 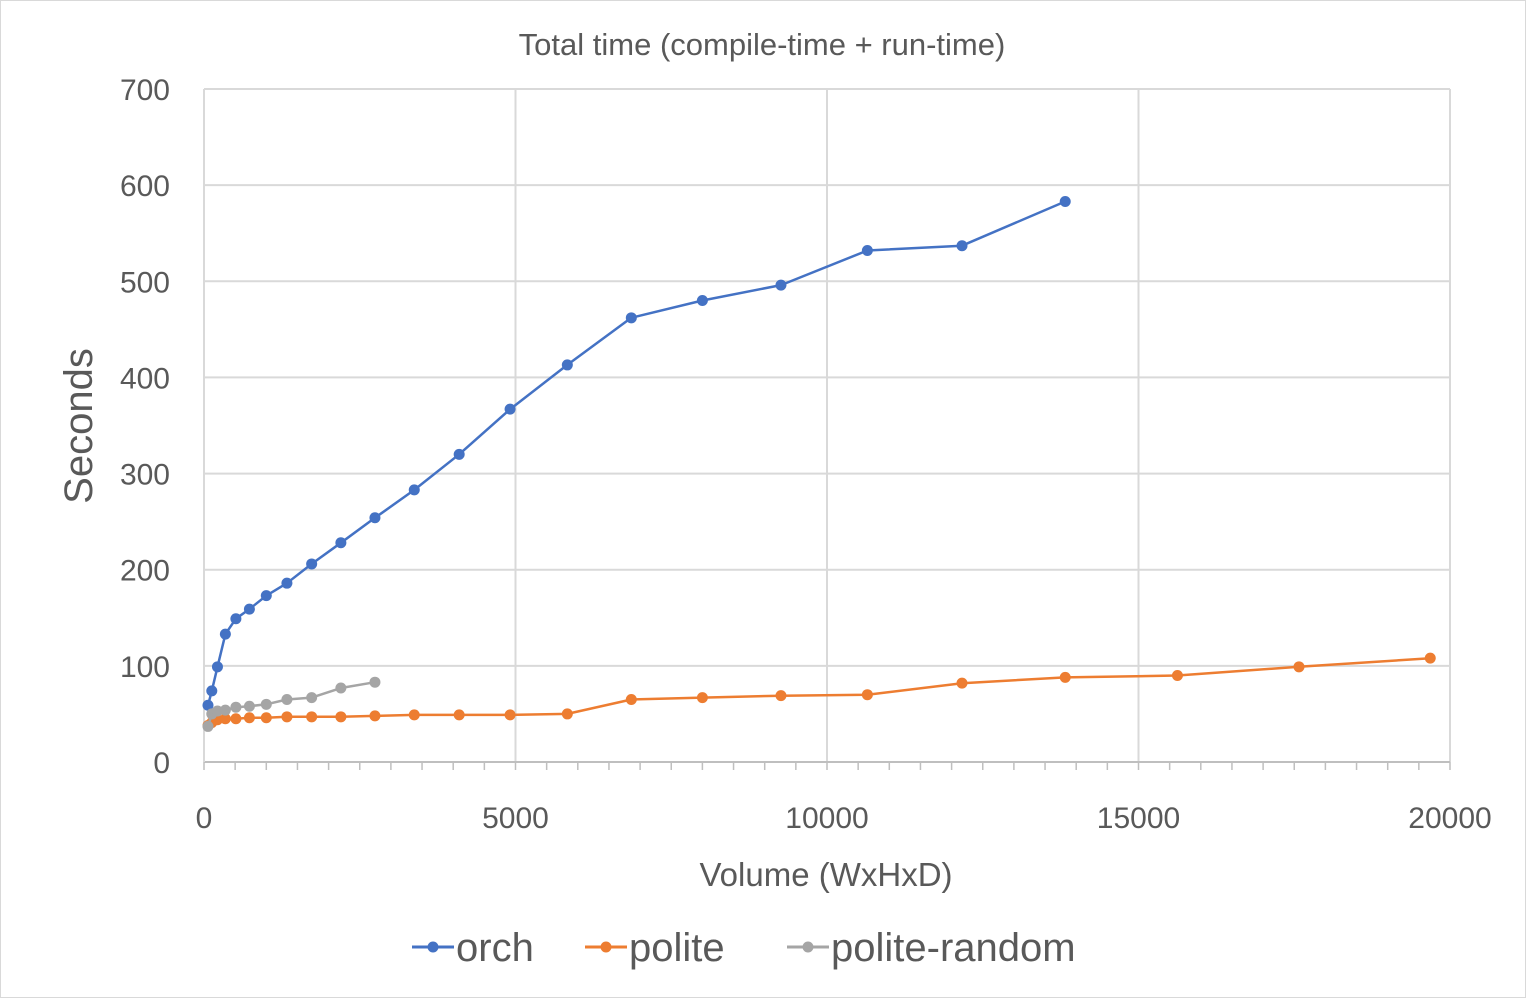 I want to click on legend-item-polite-random: polite-random, so click(x=931, y=948).